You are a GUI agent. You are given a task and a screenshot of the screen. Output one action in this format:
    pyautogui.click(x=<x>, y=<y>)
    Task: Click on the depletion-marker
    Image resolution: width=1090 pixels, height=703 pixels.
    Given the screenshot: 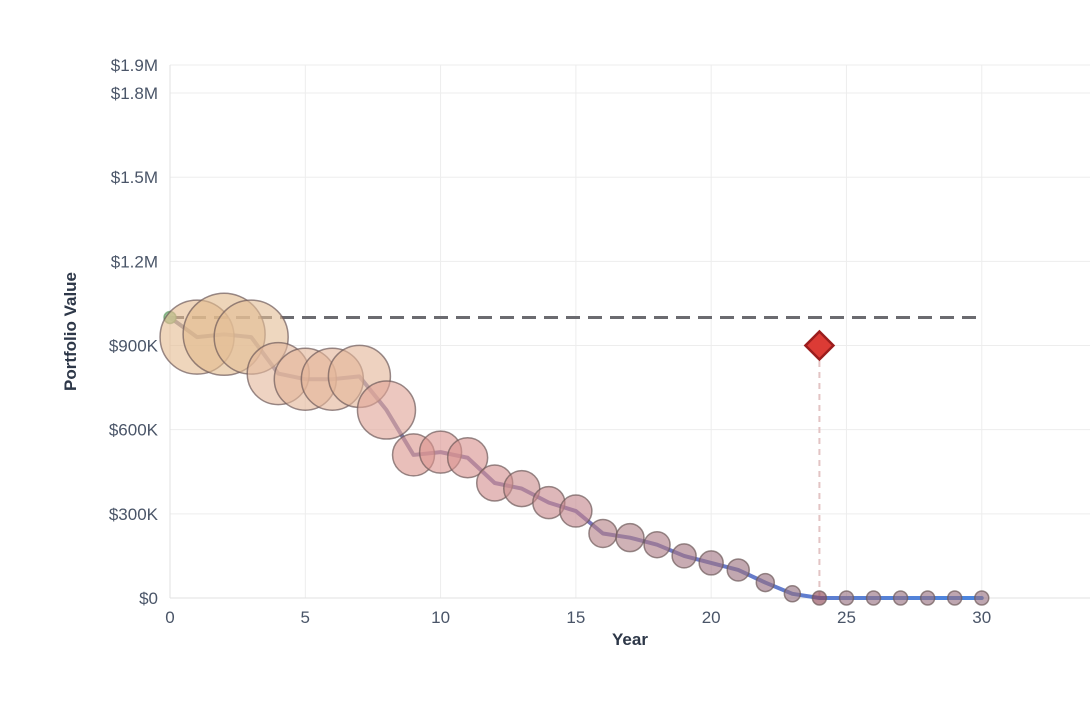 What is the action you would take?
    pyautogui.click(x=819, y=345)
    